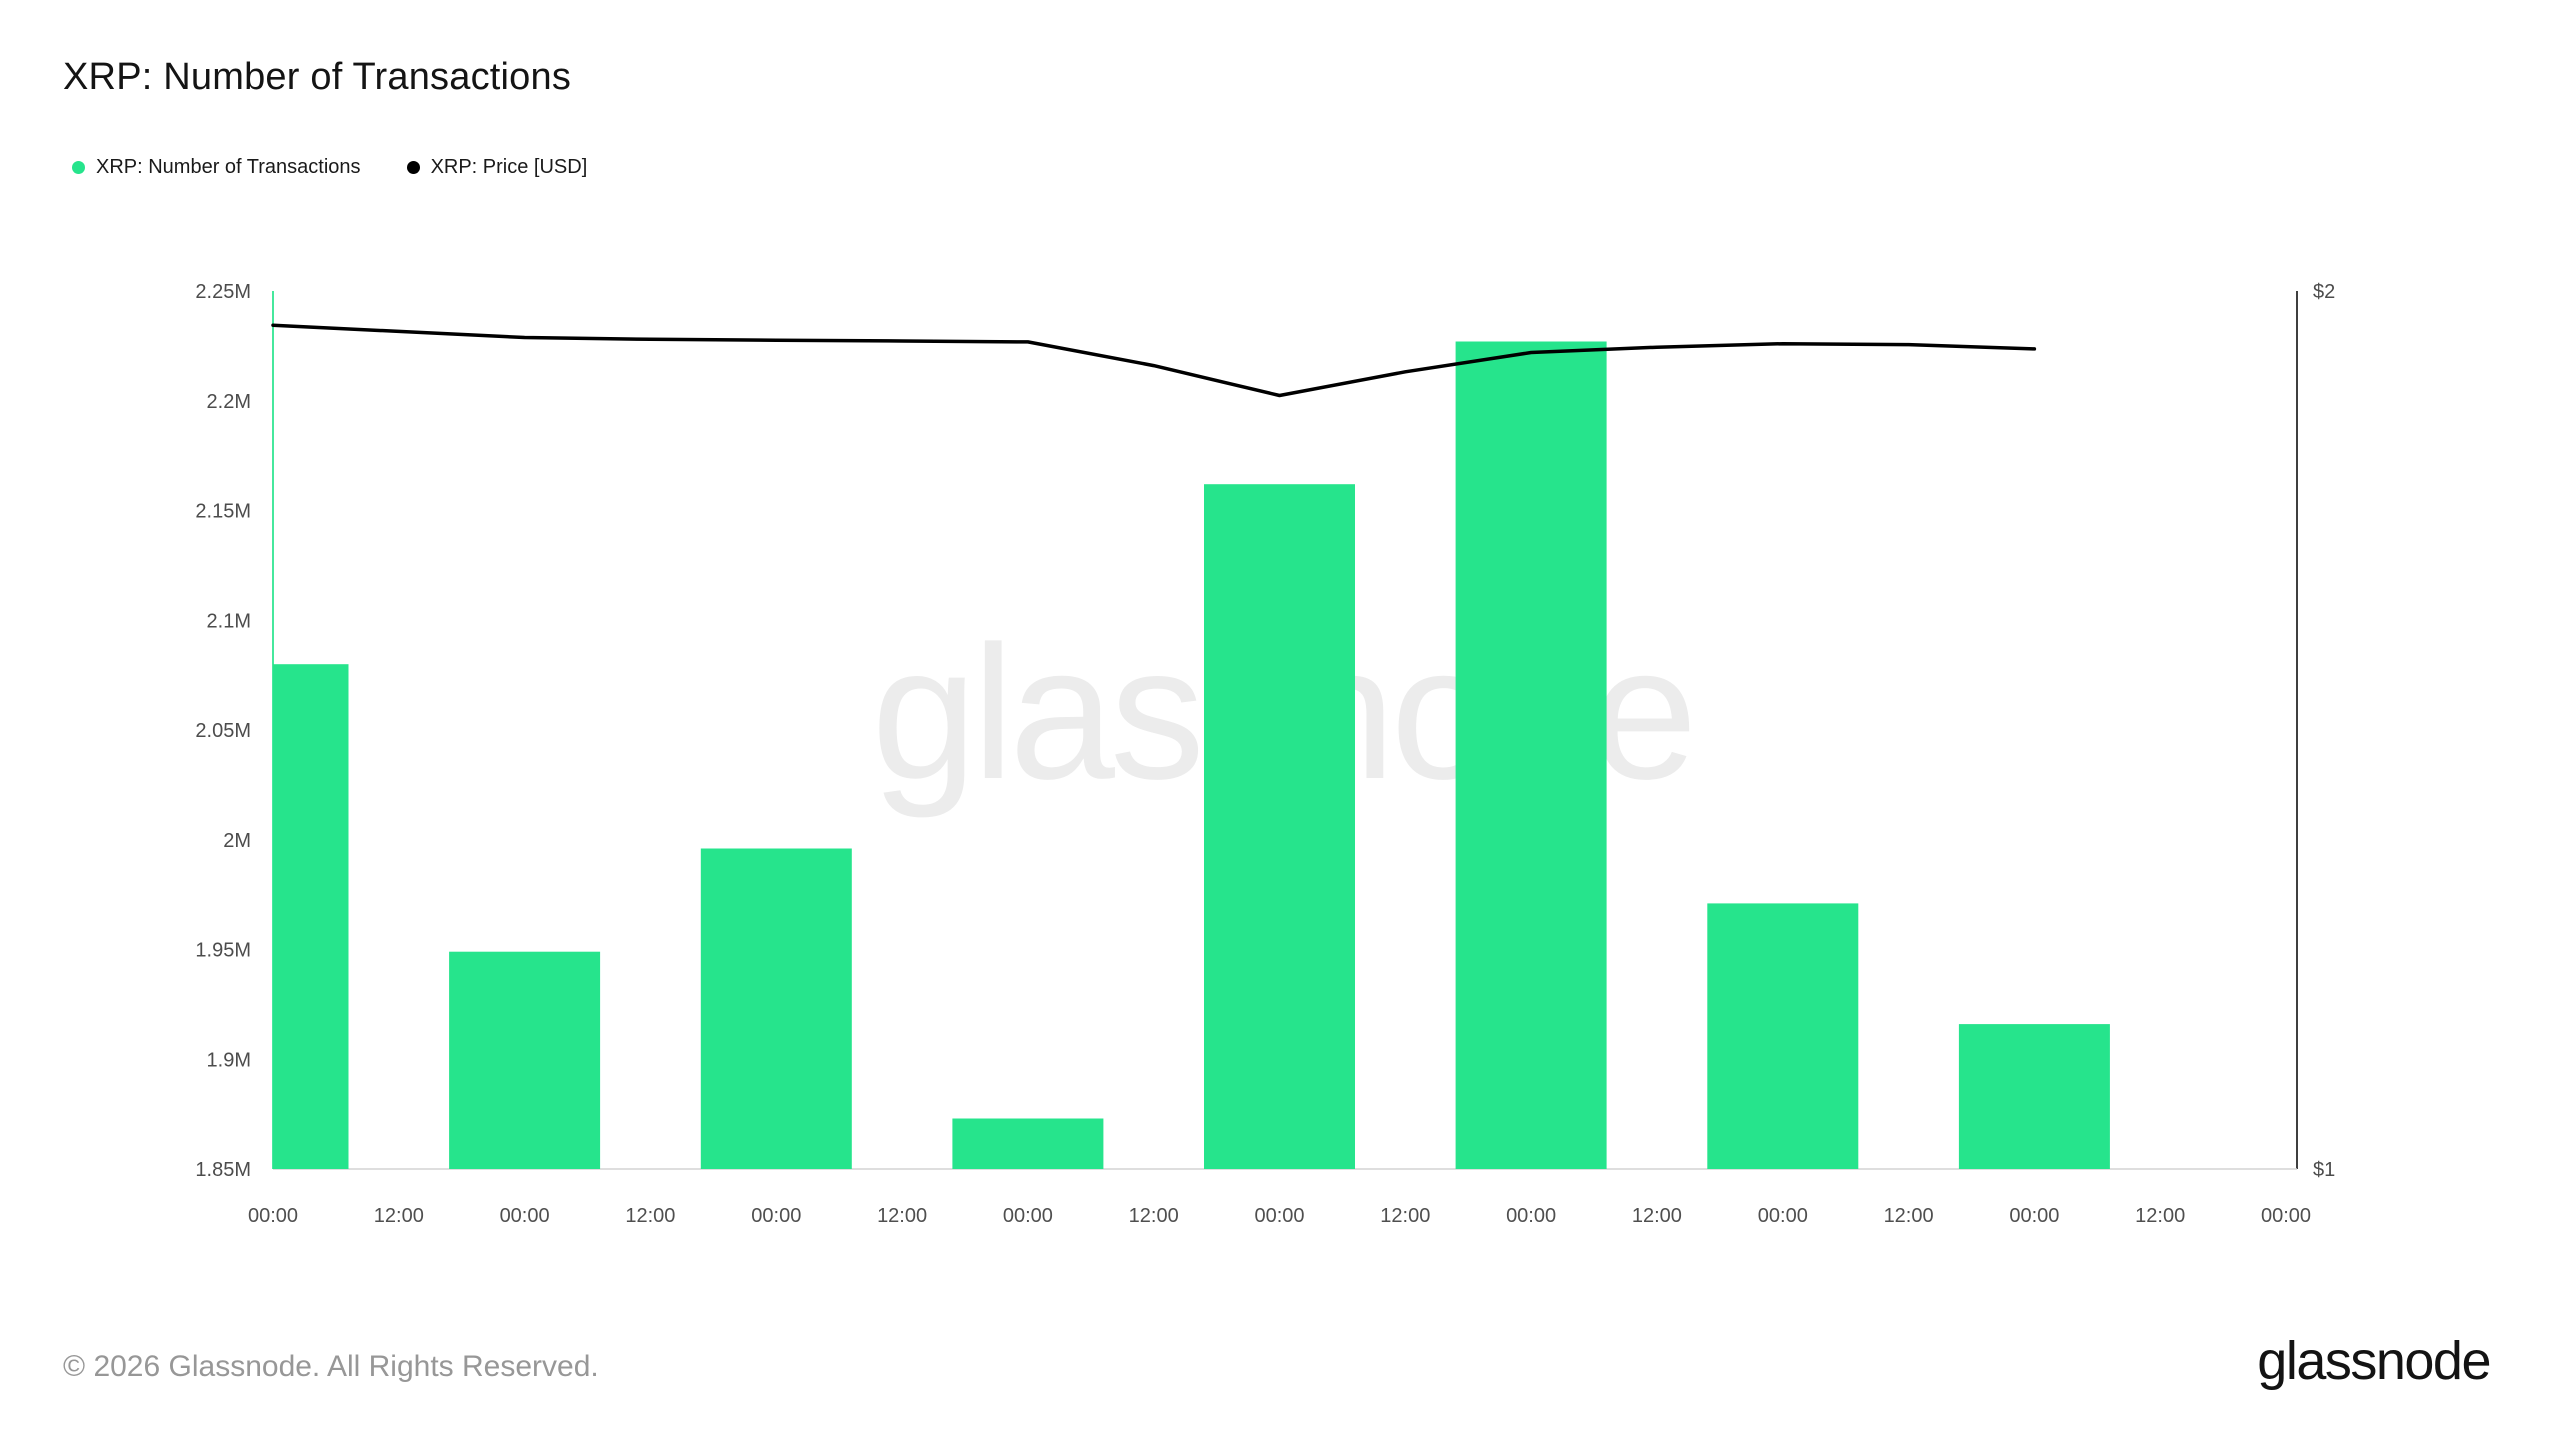 Image resolution: width=2560 pixels, height=1440 pixels. What do you see at coordinates (237, 841) in the screenshot?
I see `left-axis-tick-label: 2M` at bounding box center [237, 841].